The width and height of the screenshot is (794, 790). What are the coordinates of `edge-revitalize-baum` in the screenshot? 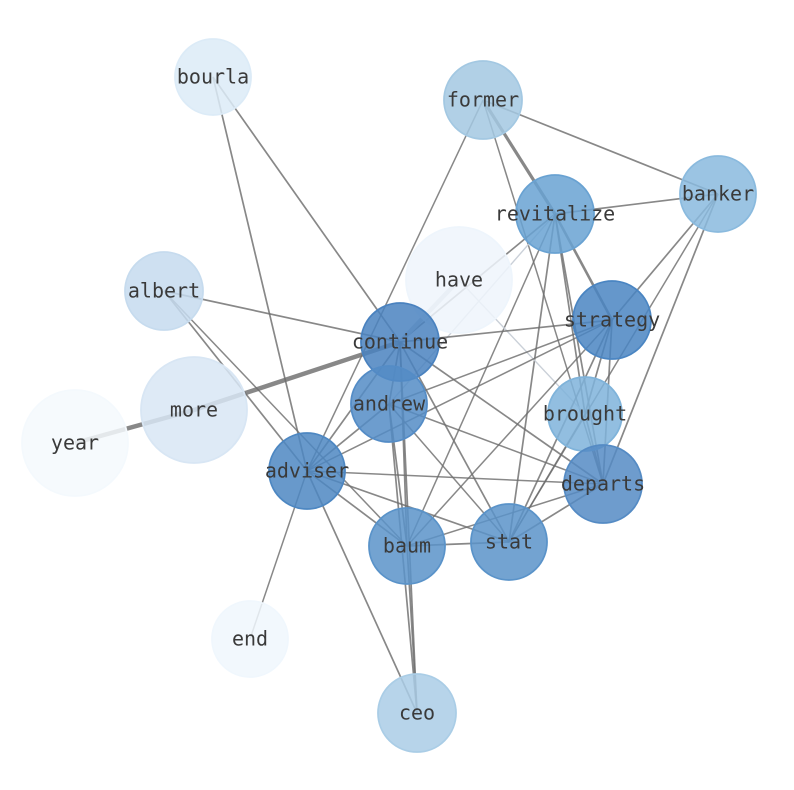 It's located at (481, 380).